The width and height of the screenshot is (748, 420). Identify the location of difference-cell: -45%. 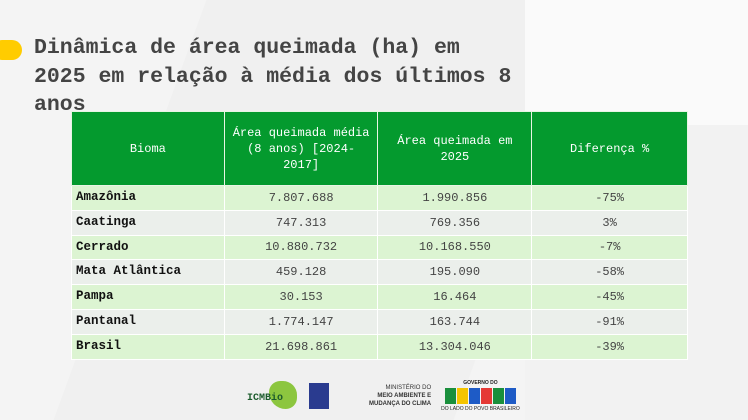
(609, 297).